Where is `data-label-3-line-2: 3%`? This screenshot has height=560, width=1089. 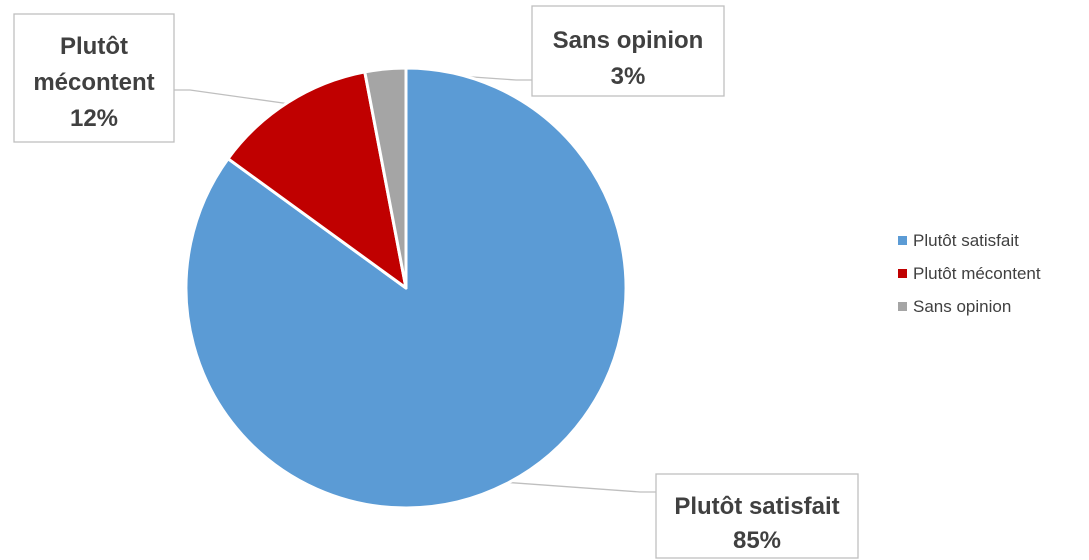
data-label-3-line-2: 3% is located at coordinates (628, 76).